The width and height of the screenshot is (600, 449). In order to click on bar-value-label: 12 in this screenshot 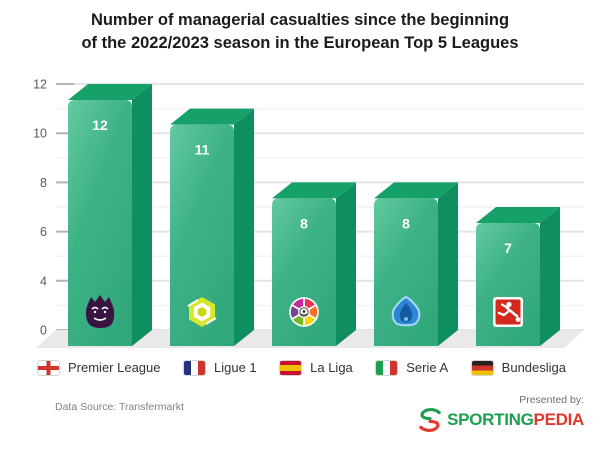, I will do `click(100, 125)`.